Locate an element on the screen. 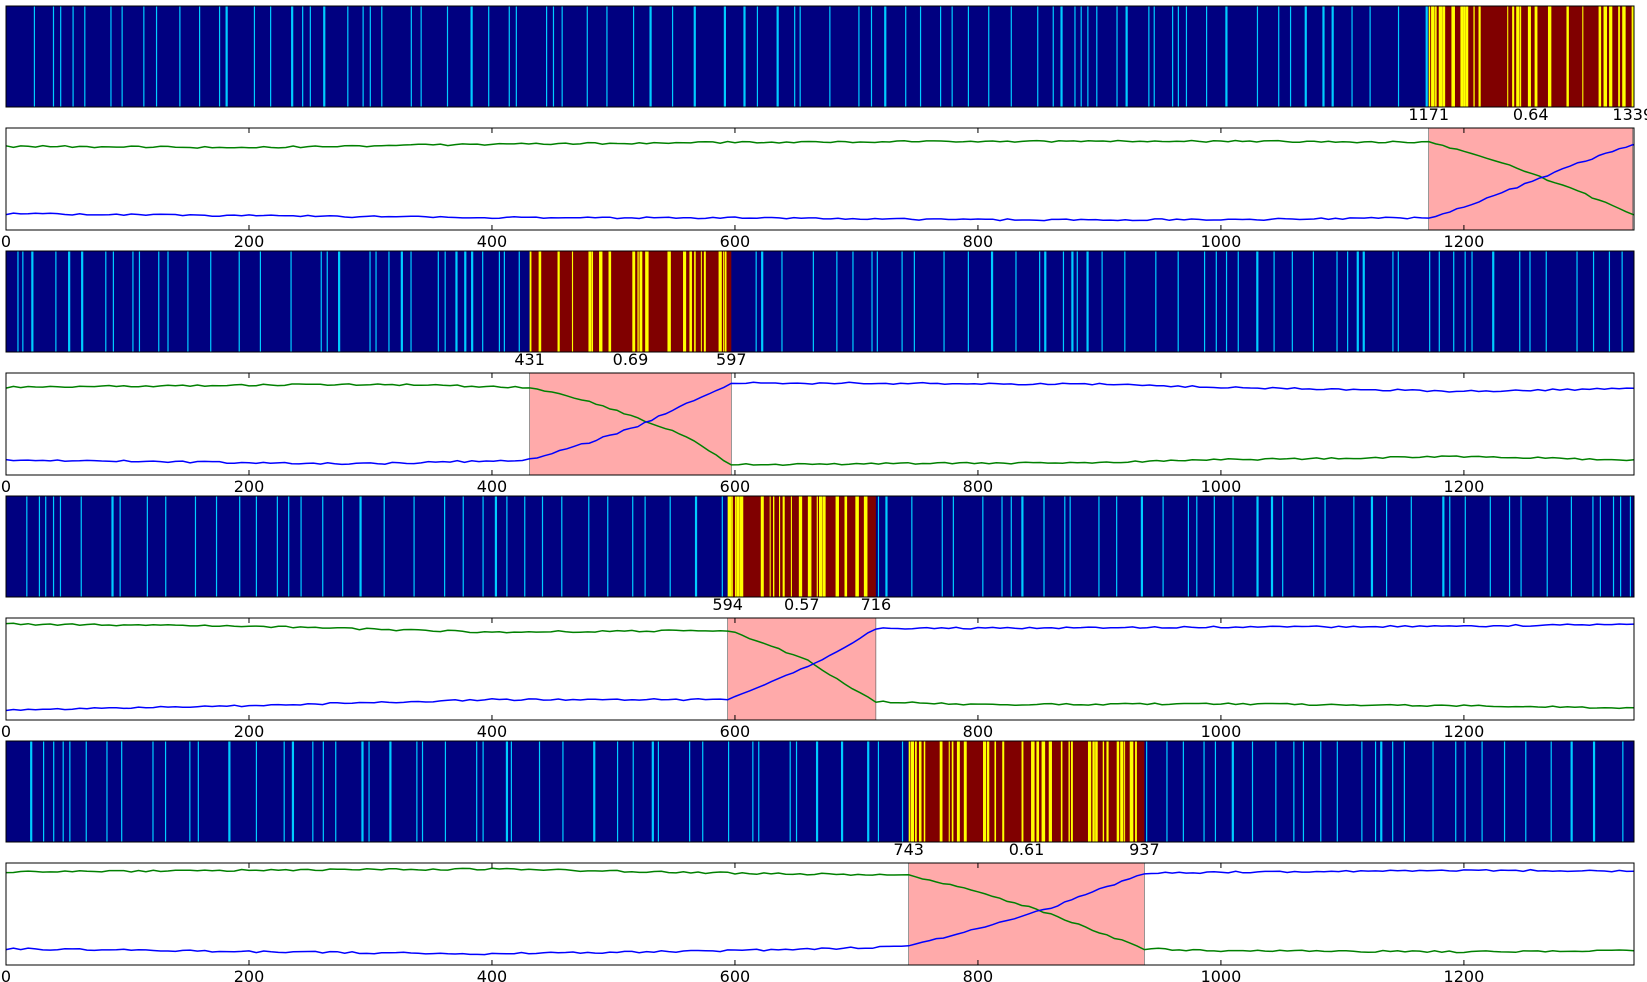 The width and height of the screenshot is (1647, 982). heatmap-background is located at coordinates (820, 56).